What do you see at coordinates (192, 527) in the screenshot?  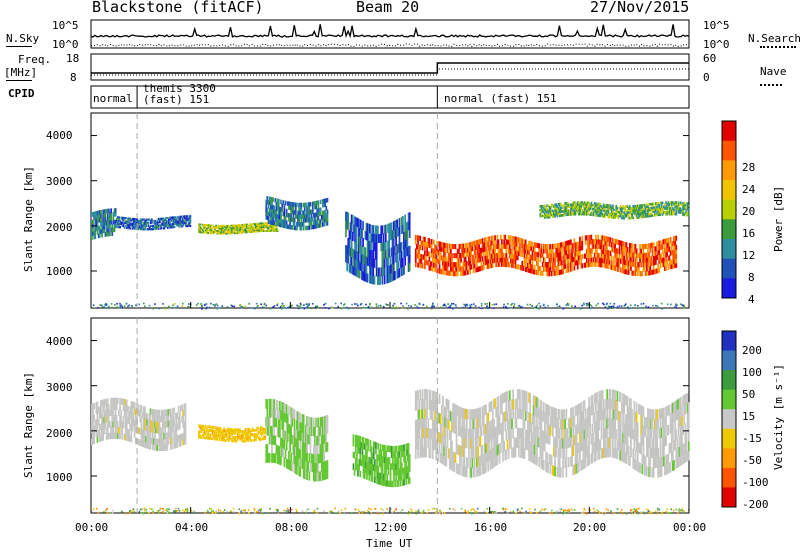 I see `xtick-1: 04:00` at bounding box center [192, 527].